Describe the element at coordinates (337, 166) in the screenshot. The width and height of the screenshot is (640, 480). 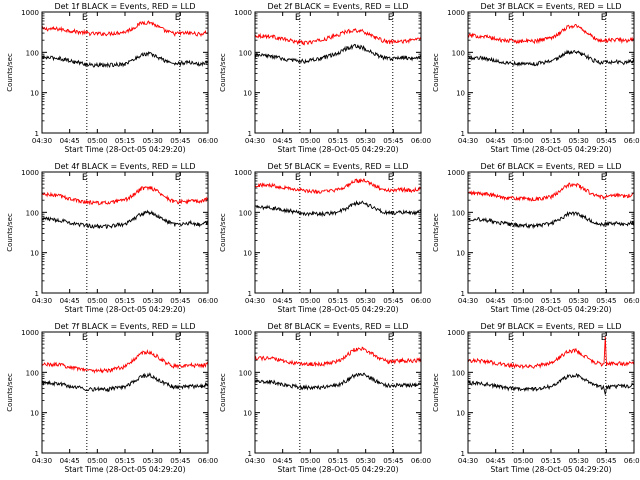
I see `chart-title: Det 5f BLACK = Events, RED = LLD` at that location.